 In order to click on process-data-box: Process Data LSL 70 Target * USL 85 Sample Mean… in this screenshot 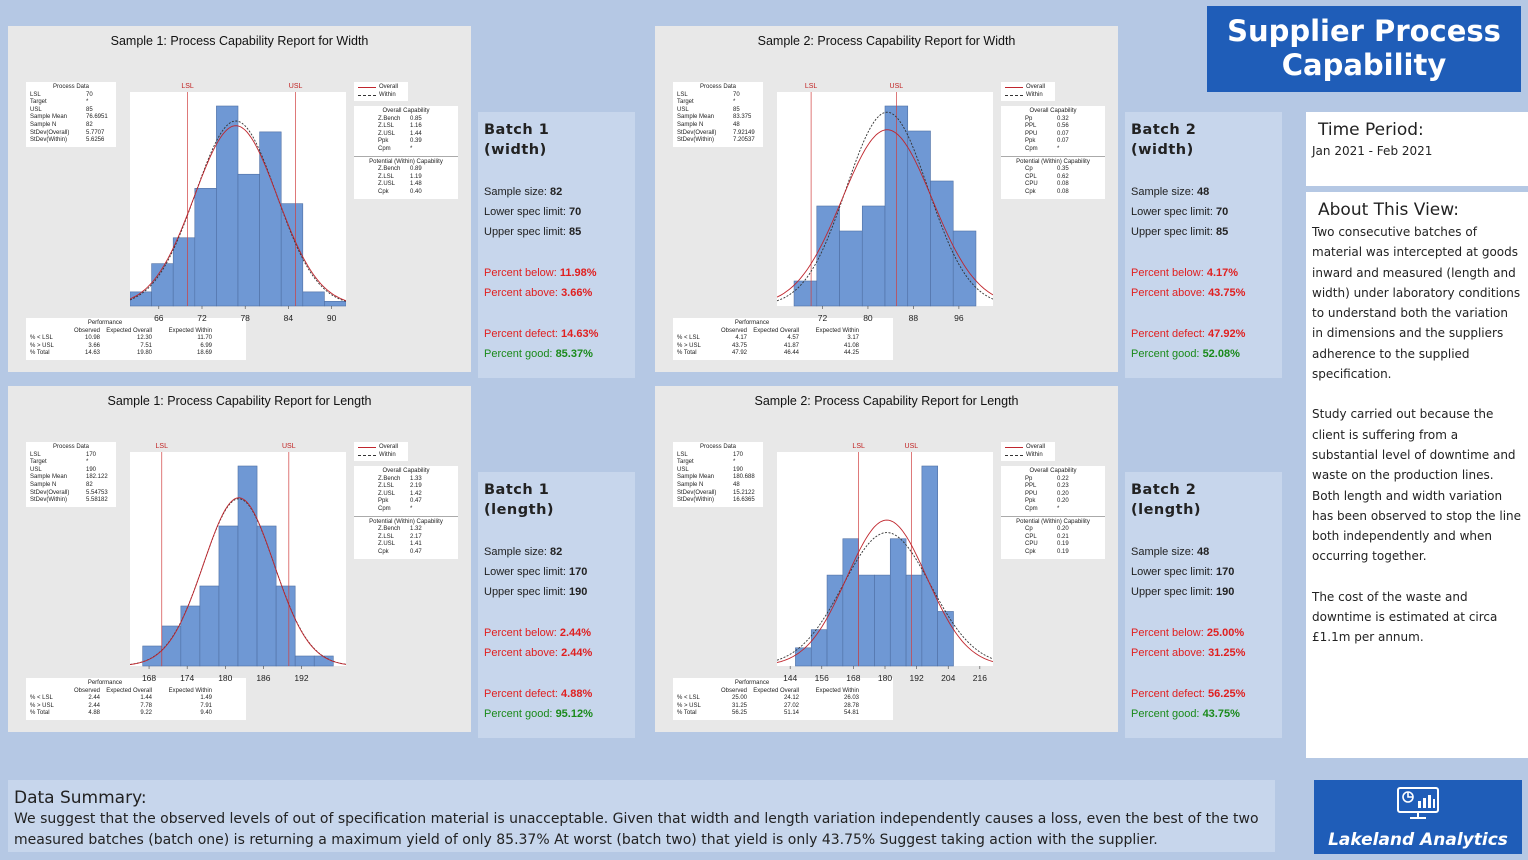, I will do `click(71, 114)`.